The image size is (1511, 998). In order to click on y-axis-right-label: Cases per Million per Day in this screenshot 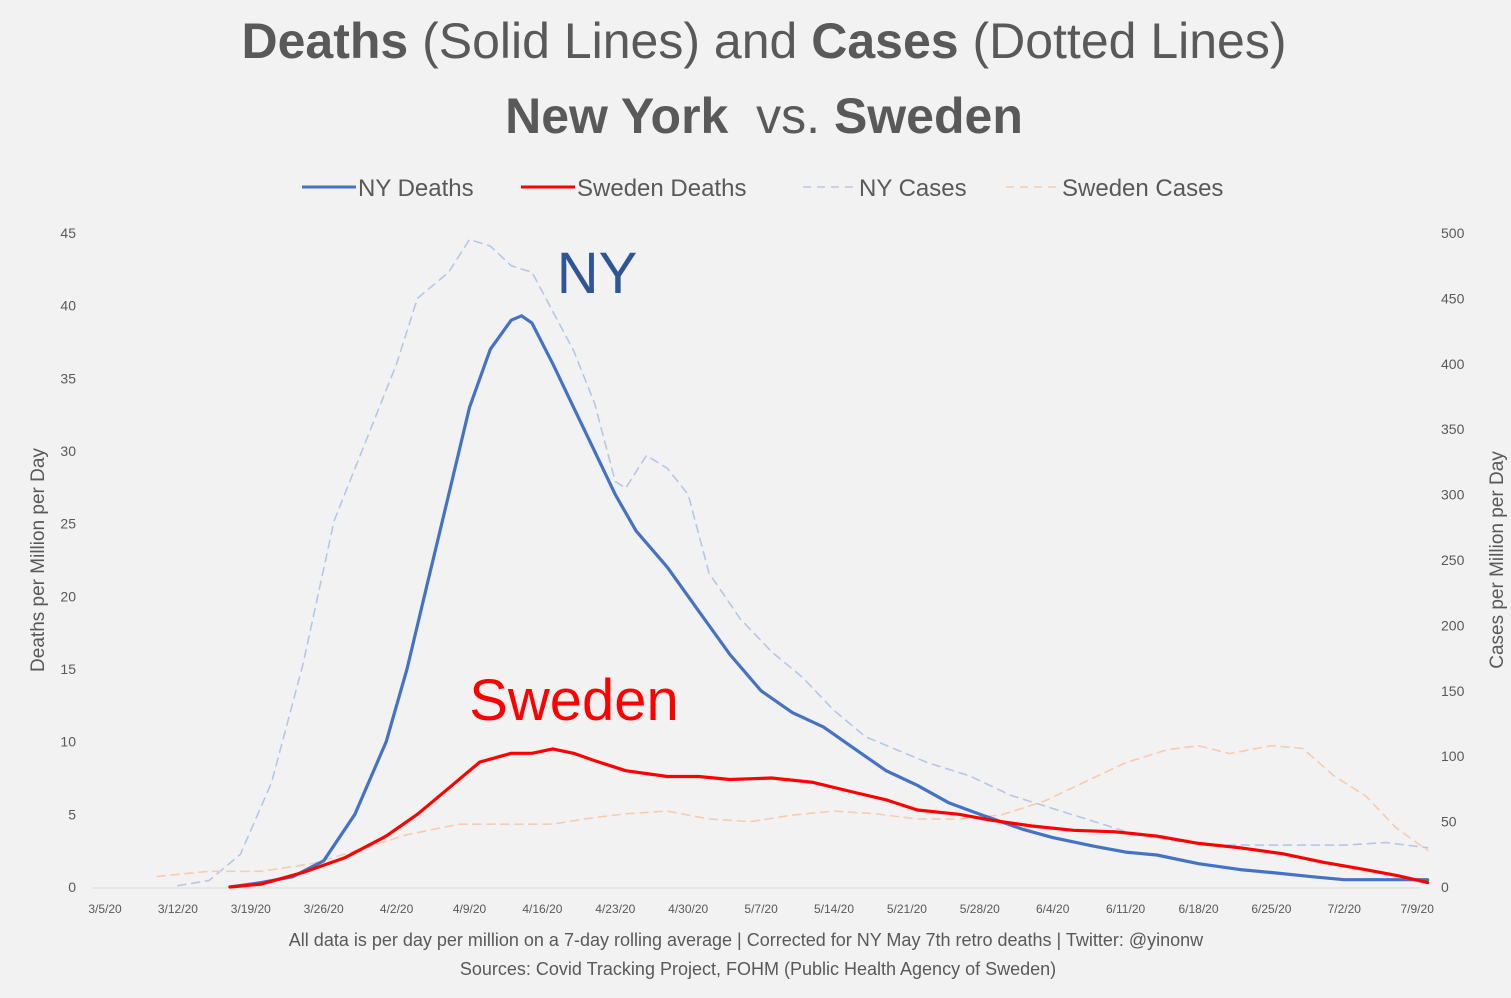, I will do `click(1497, 560)`.